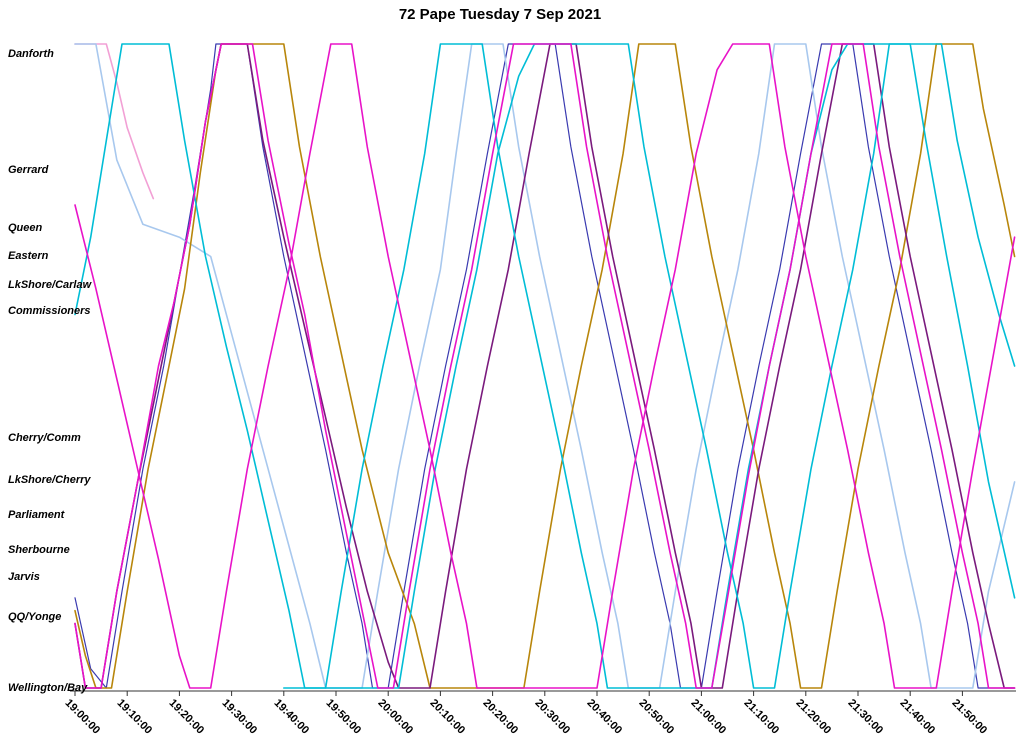 Image resolution: width=1024 pixels, height=746 pixels. What do you see at coordinates (36, 514) in the screenshot?
I see `y-axis-station-label: Parliament` at bounding box center [36, 514].